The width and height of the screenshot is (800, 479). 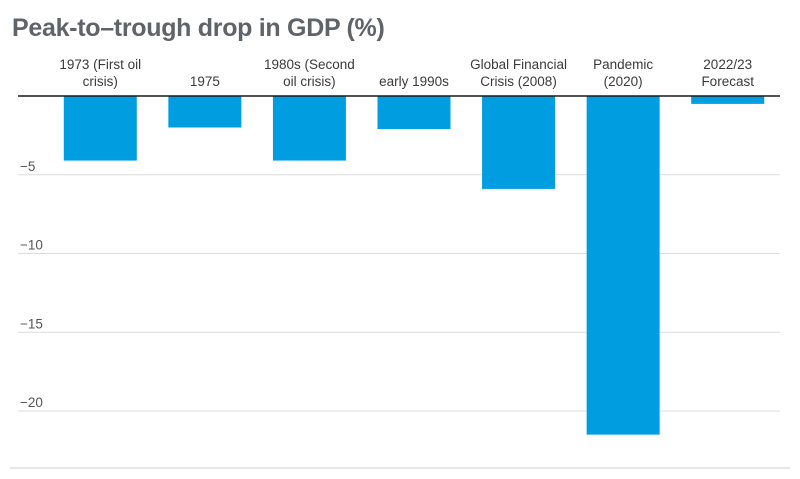 What do you see at coordinates (623, 81) in the screenshot?
I see `category-label-line: (2020)` at bounding box center [623, 81].